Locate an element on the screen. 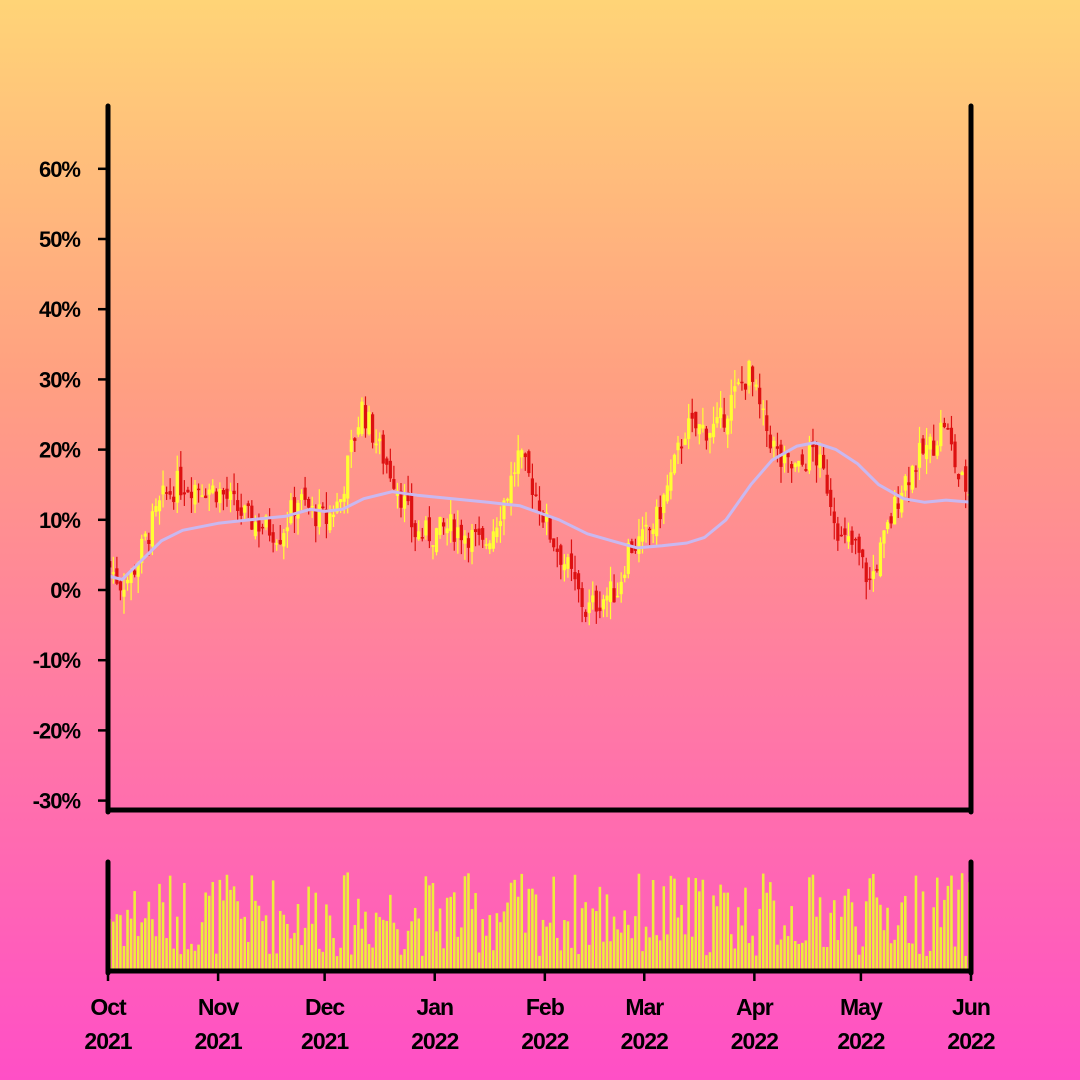 Image resolution: width=1080 pixels, height=1080 pixels. y-tick-label: 10% is located at coordinates (59, 520).